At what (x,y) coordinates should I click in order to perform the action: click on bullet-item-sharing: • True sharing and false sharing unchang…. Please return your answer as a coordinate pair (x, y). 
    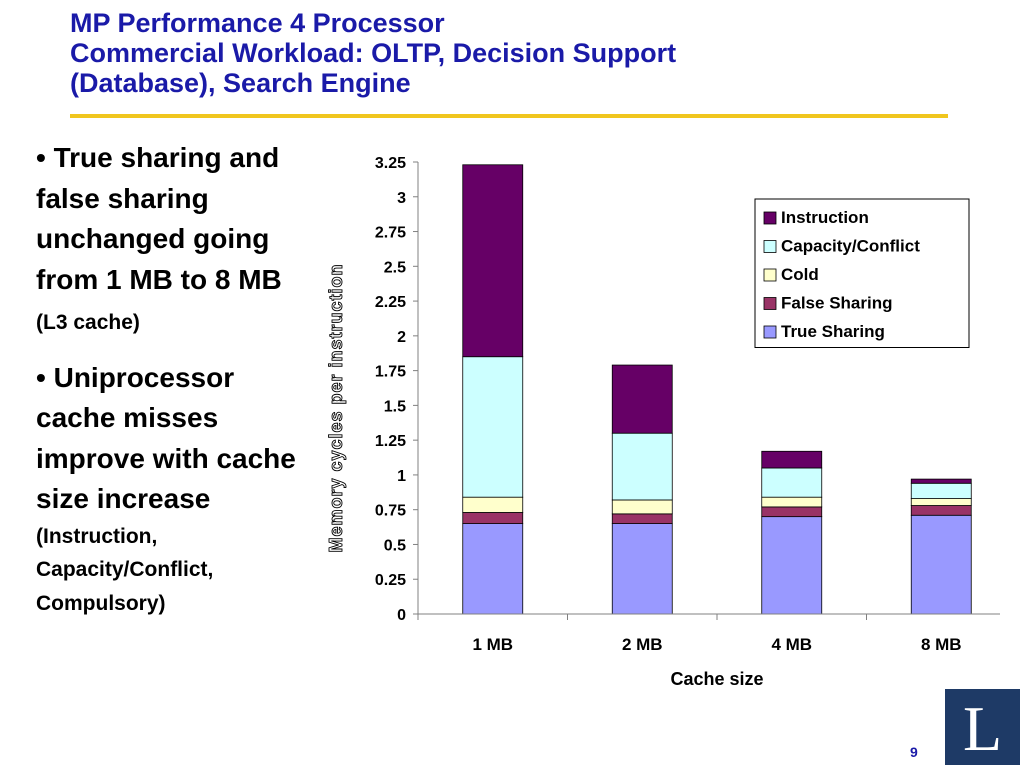
    Looking at the image, I should click on (178, 241).